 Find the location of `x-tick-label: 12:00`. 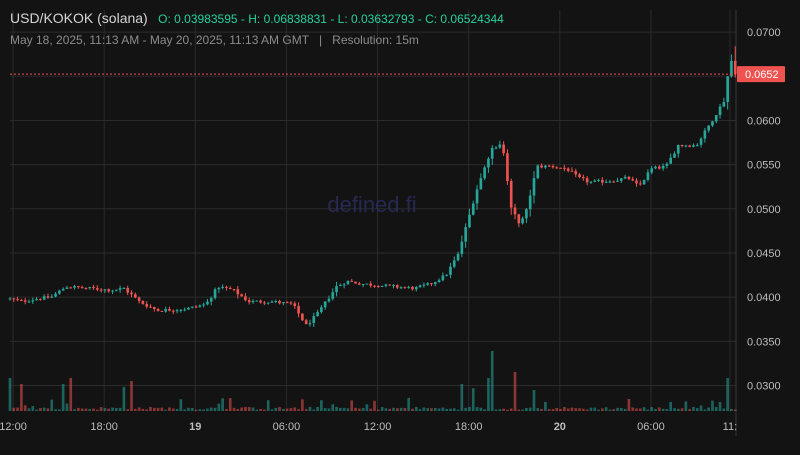

x-tick-label: 12:00 is located at coordinates (13, 427).